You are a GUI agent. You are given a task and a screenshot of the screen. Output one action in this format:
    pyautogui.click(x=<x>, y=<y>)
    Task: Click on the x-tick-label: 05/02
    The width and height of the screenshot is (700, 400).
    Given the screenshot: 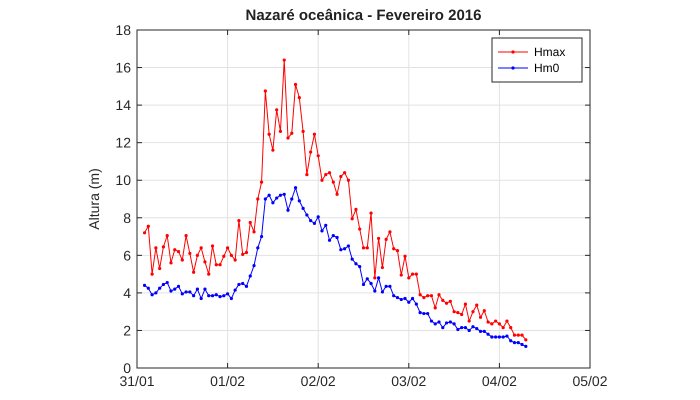 What is the action you would take?
    pyautogui.click(x=590, y=381)
    